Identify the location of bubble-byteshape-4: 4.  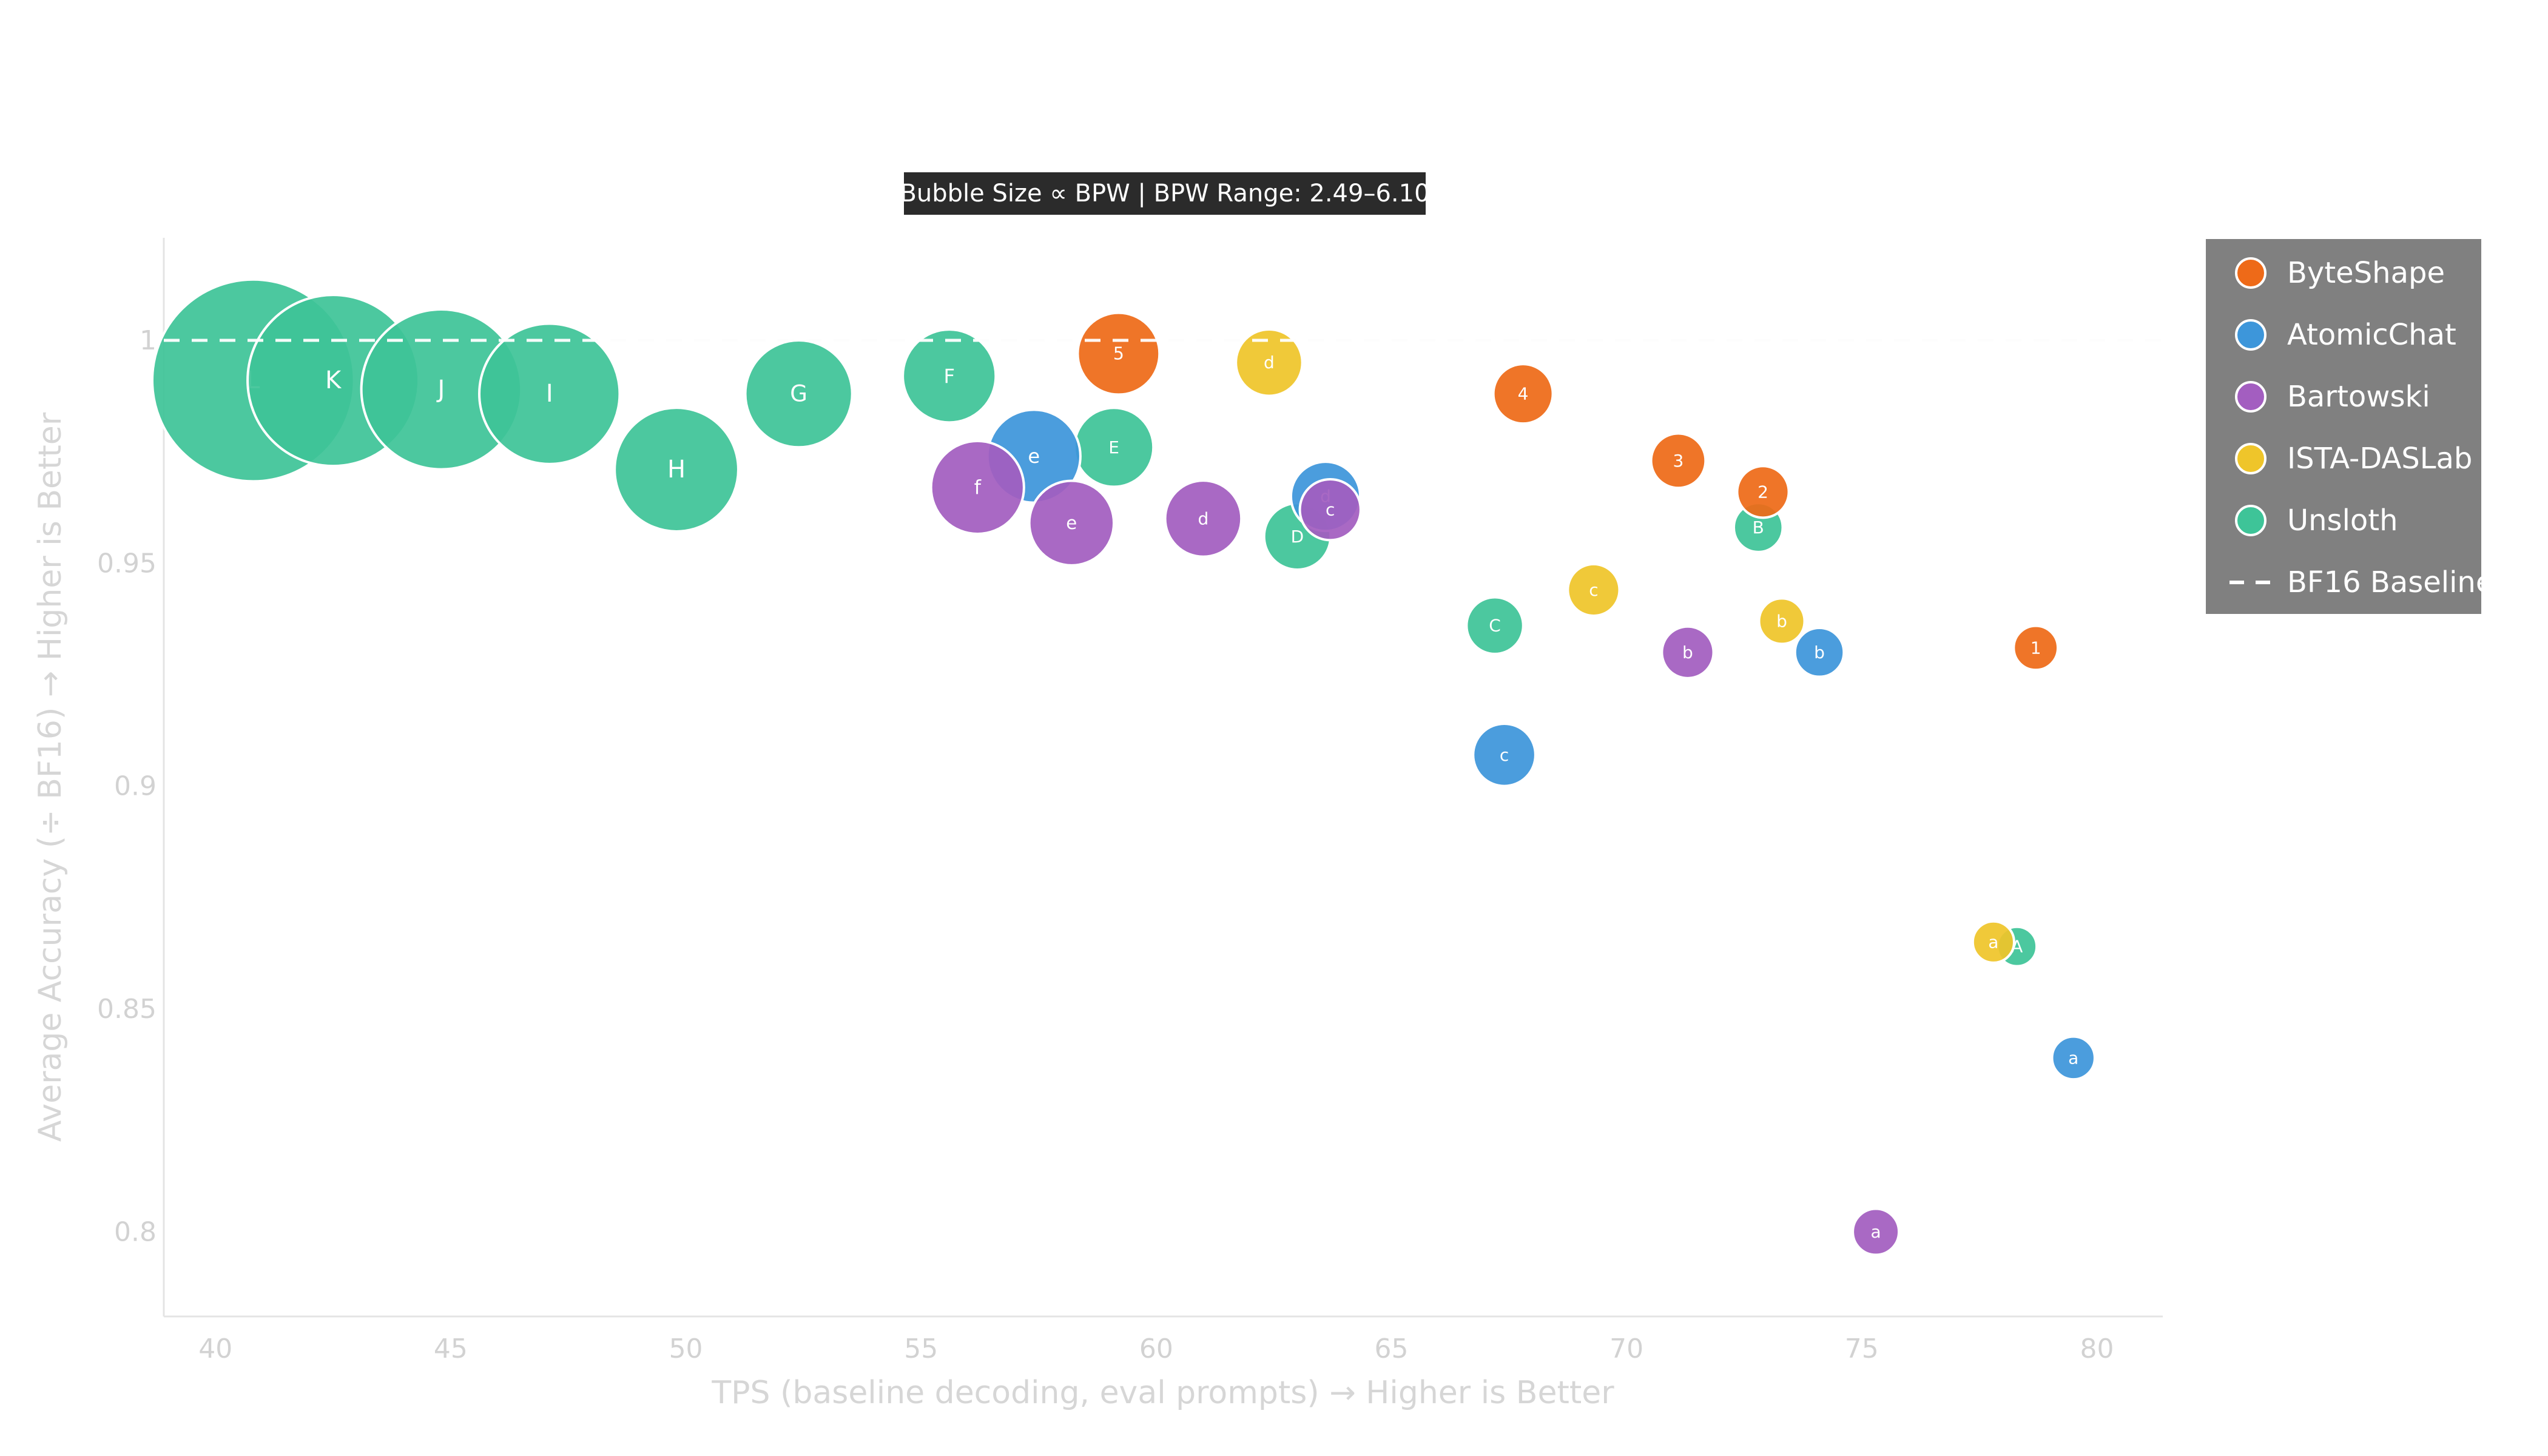
(1523, 394).